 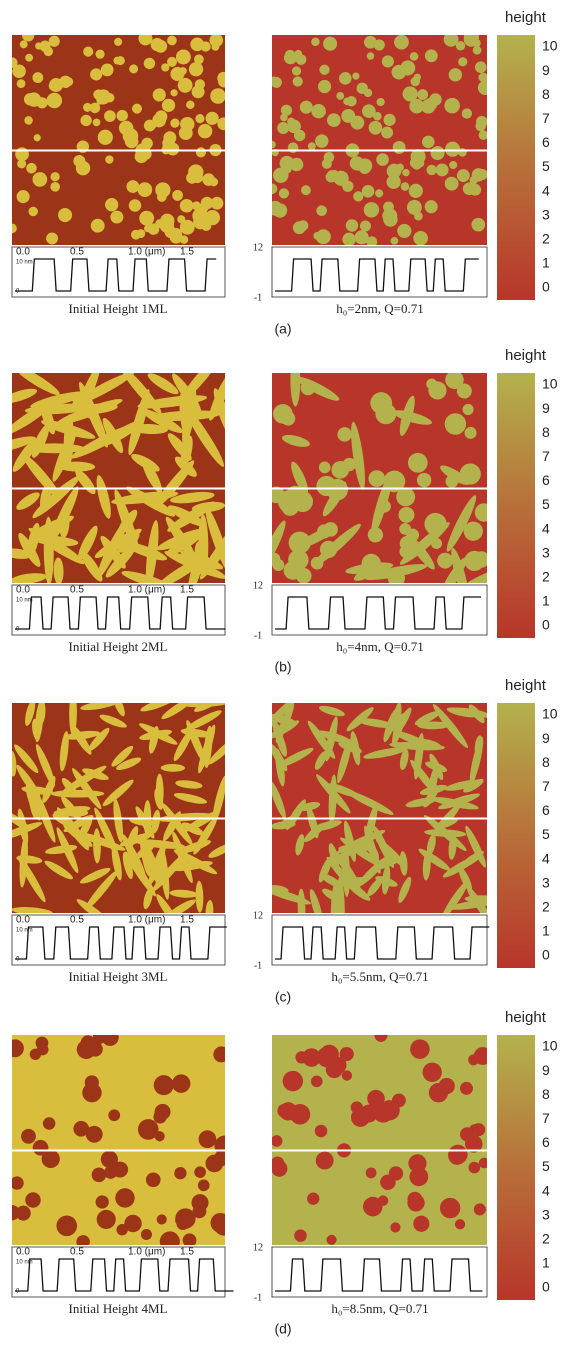 What do you see at coordinates (24, 1263) in the screenshot?
I see `profile-scale-label: 10 nm` at bounding box center [24, 1263].